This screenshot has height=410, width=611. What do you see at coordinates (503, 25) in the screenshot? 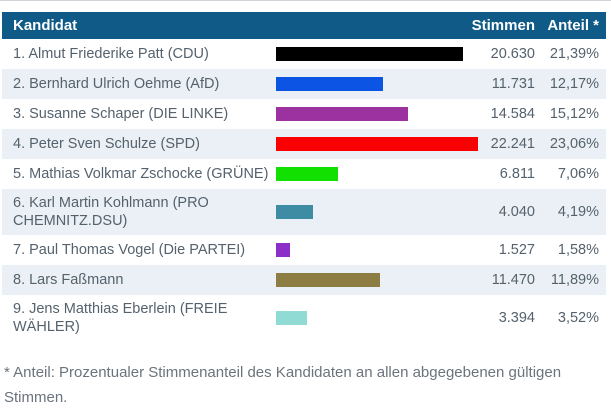
I see `col-header-stimmen: Stimmen` at bounding box center [503, 25].